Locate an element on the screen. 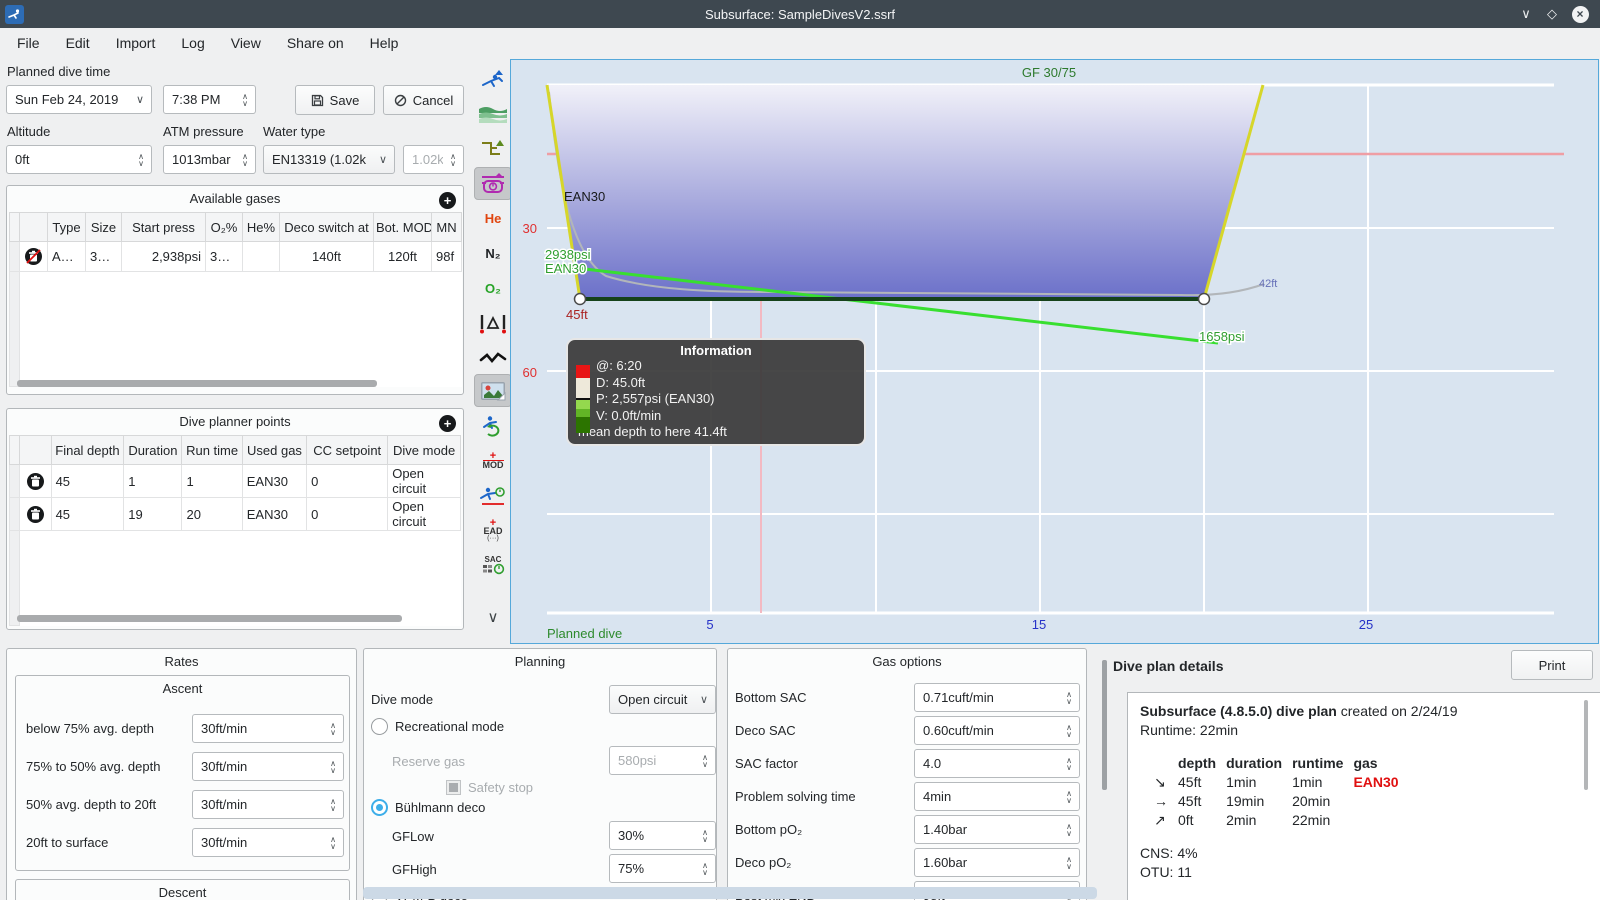  point-duration-cell: 1 is located at coordinates (153, 481).